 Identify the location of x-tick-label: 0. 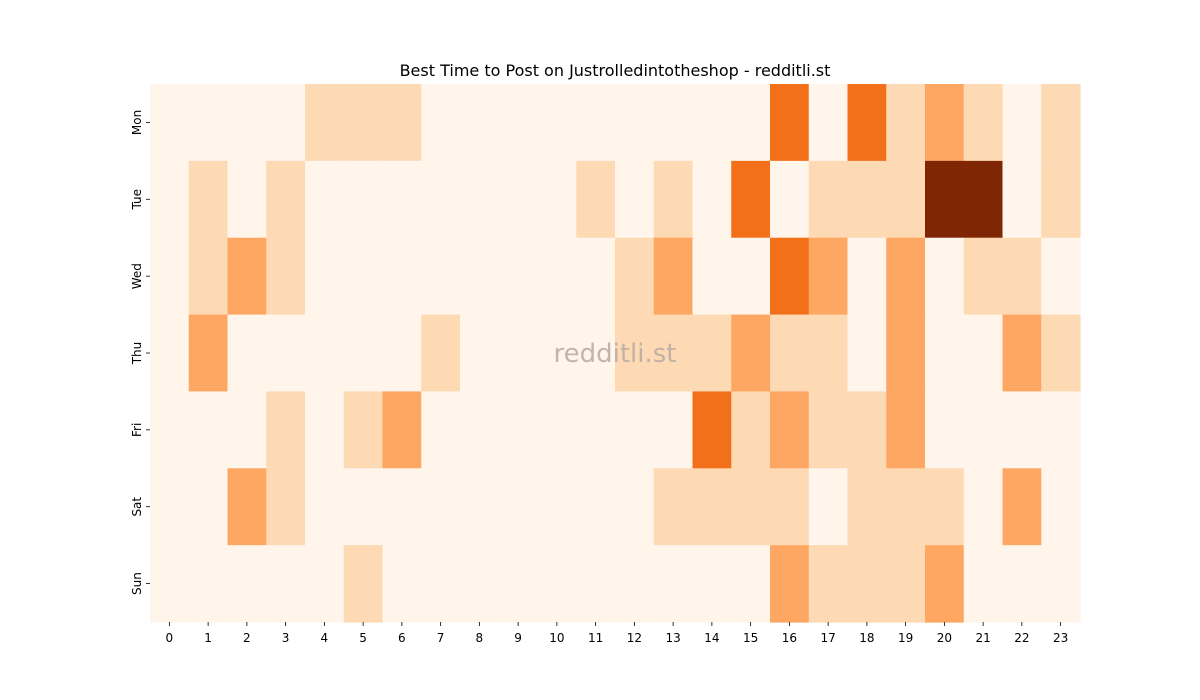
(170, 638).